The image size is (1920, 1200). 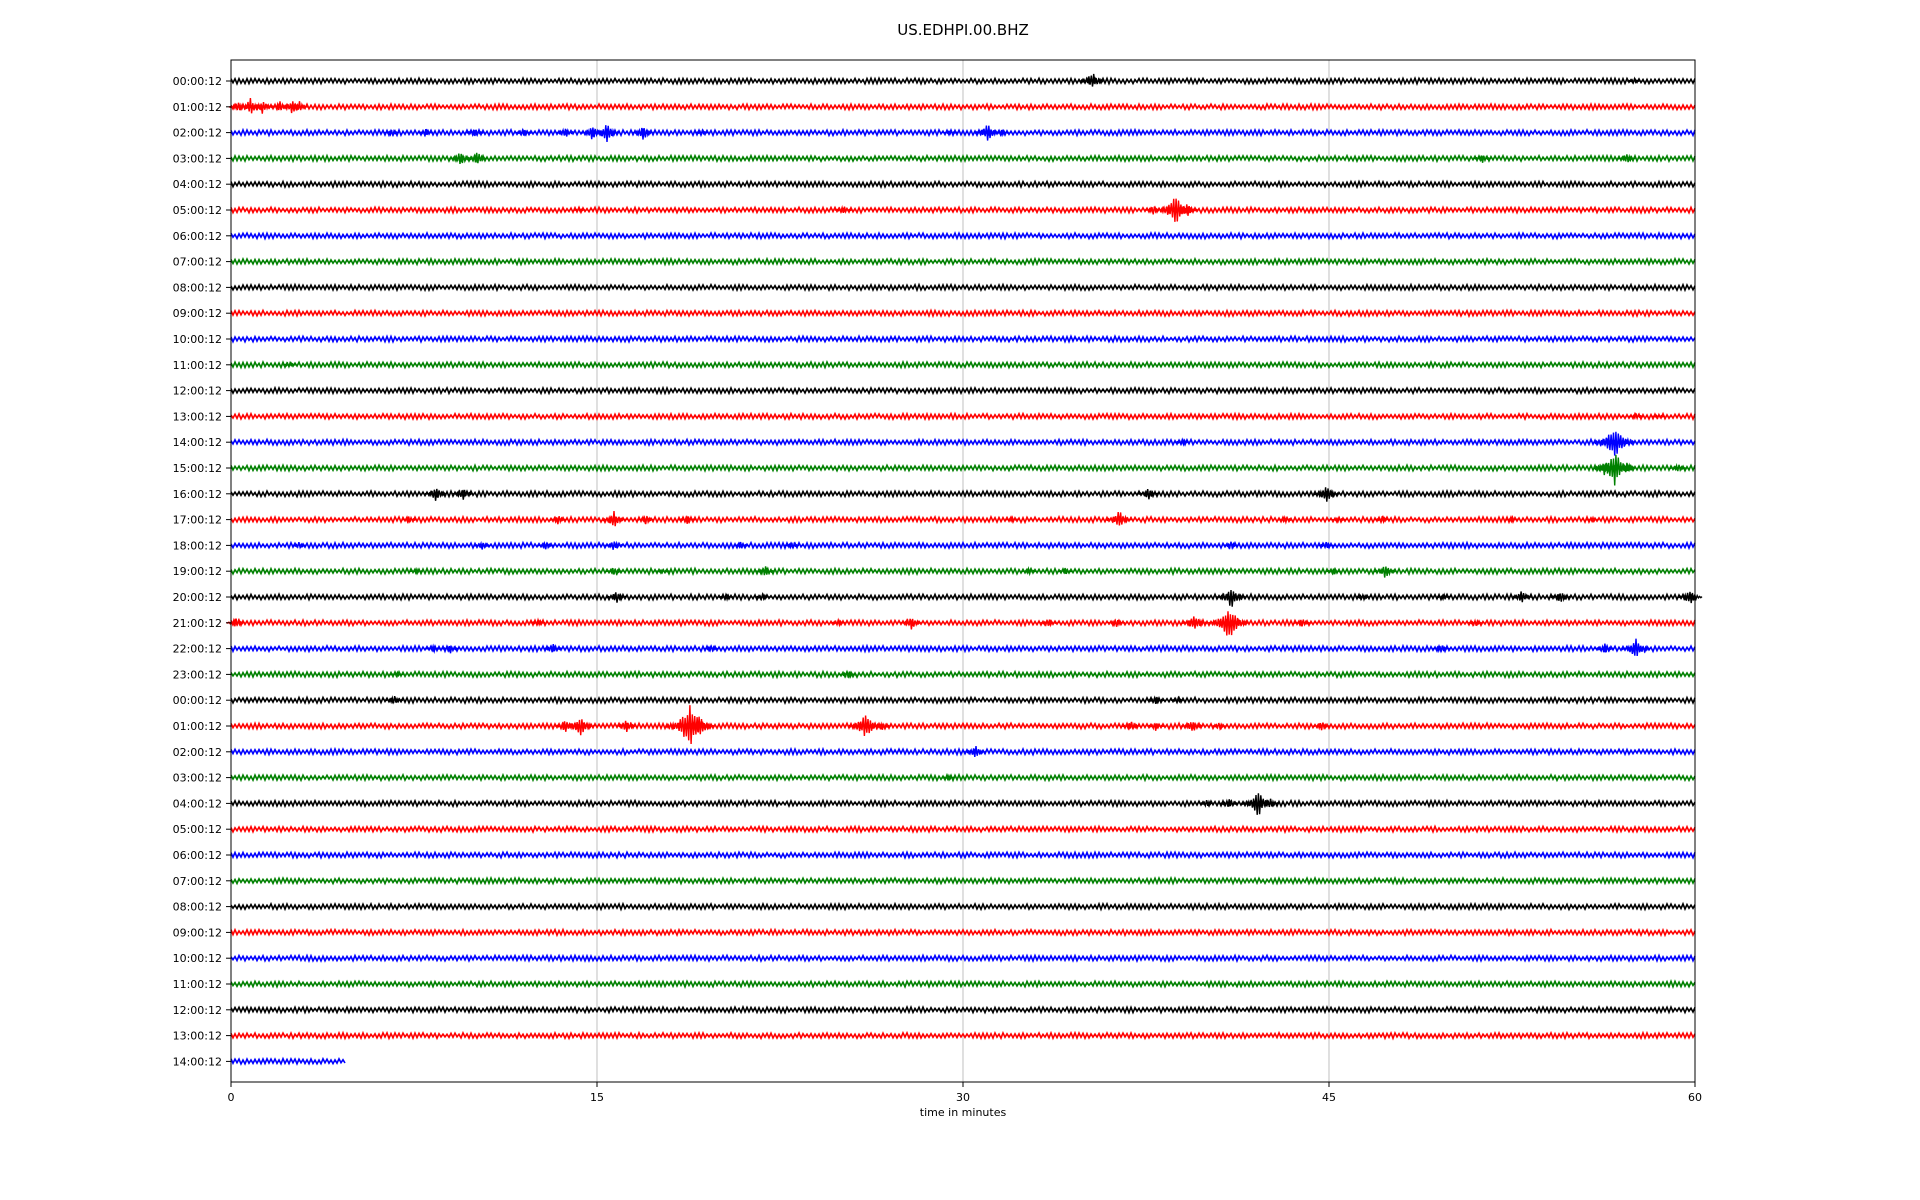 What do you see at coordinates (197, 623) in the screenshot?
I see `row-time-label: 21:00:12` at bounding box center [197, 623].